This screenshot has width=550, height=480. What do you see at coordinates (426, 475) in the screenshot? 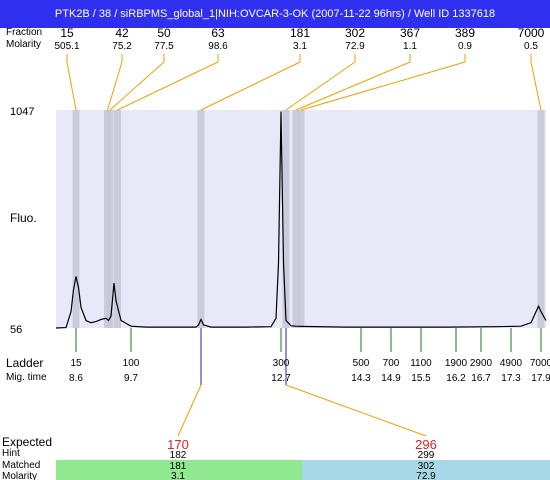
I see `molarity-value: 72.9` at bounding box center [426, 475].